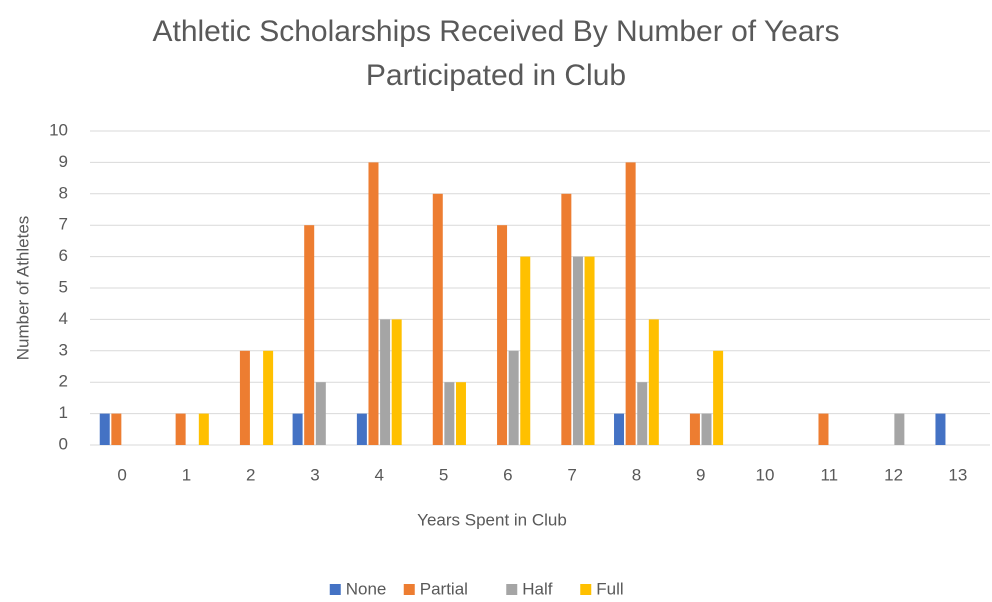  I want to click on x-tick-label: 5, so click(443, 474).